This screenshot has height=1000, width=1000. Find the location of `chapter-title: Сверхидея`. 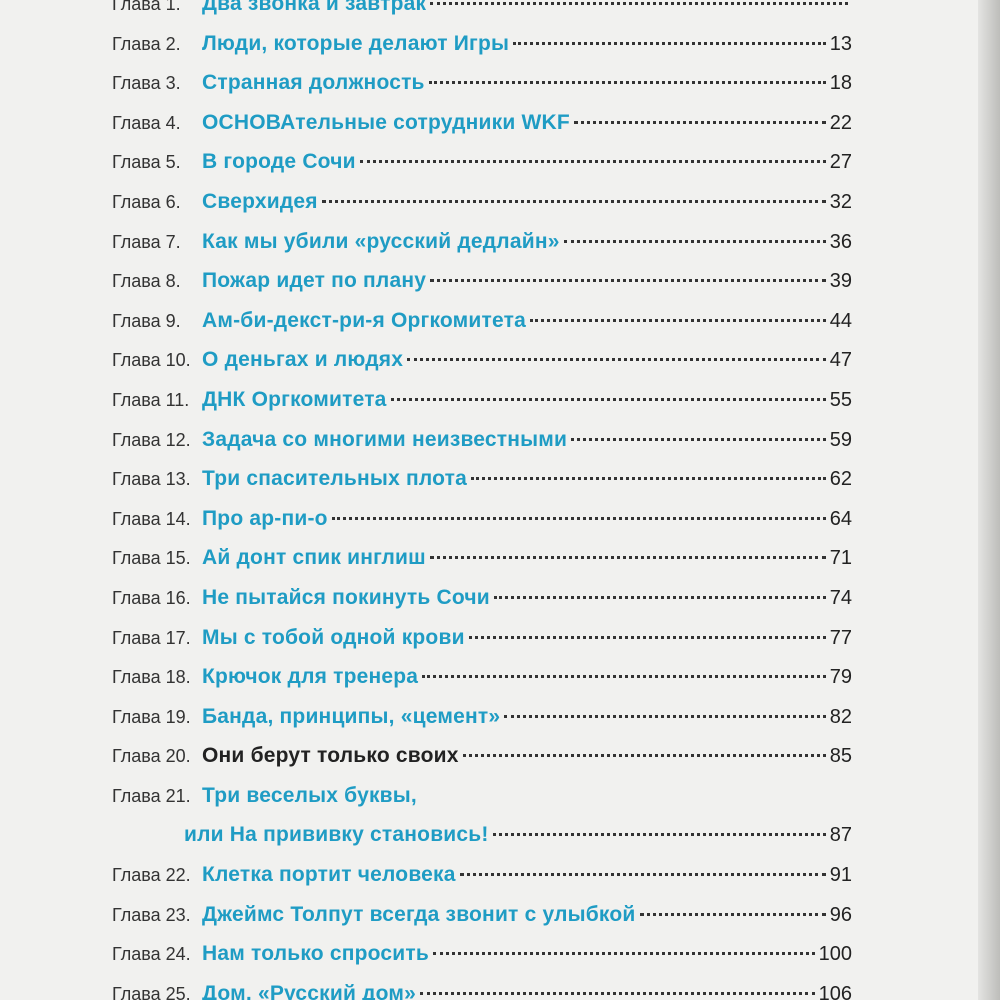

chapter-title: Сверхидея is located at coordinates (260, 201).